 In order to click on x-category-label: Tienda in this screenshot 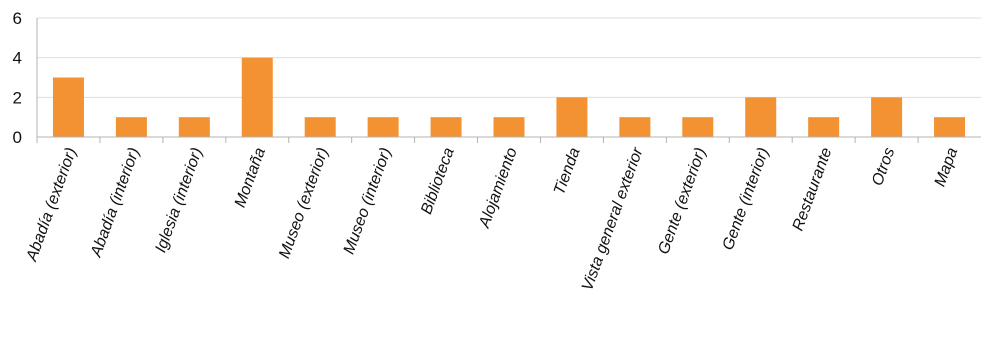, I will do `click(567, 171)`.